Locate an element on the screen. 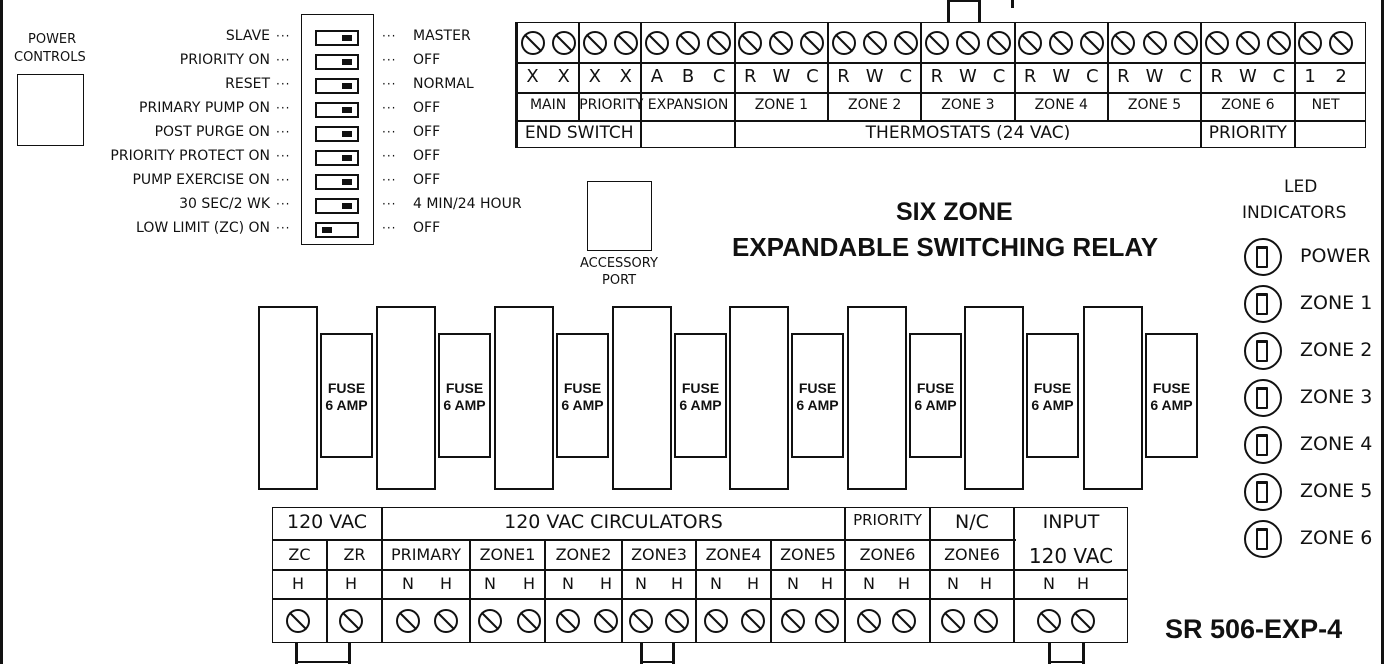  fuse-8: FUSE 6 AMP is located at coordinates (1171, 395).